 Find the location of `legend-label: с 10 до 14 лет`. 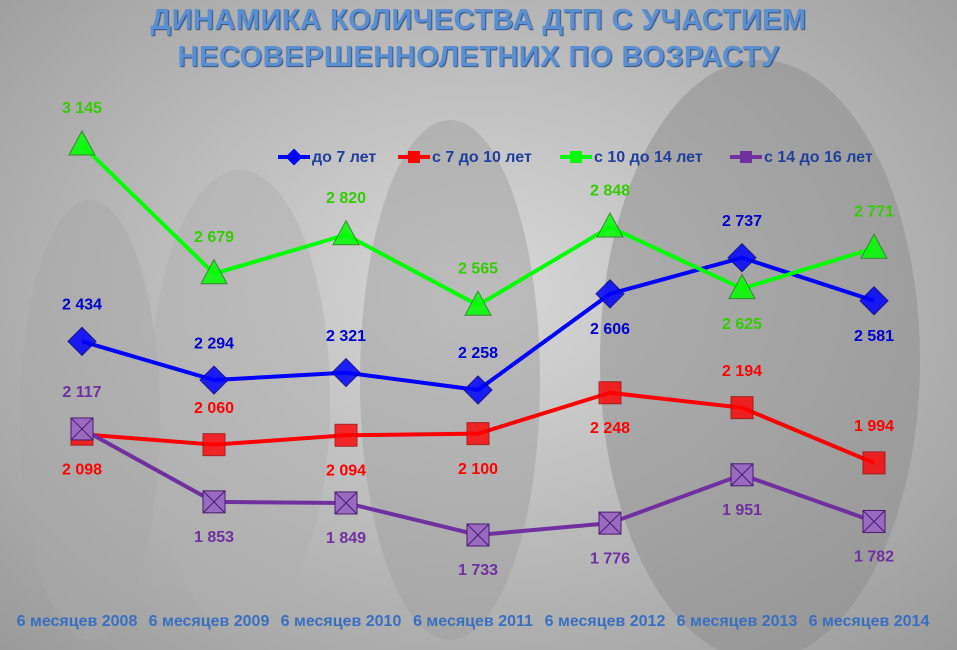

legend-label: с 10 до 14 лет is located at coordinates (648, 157).